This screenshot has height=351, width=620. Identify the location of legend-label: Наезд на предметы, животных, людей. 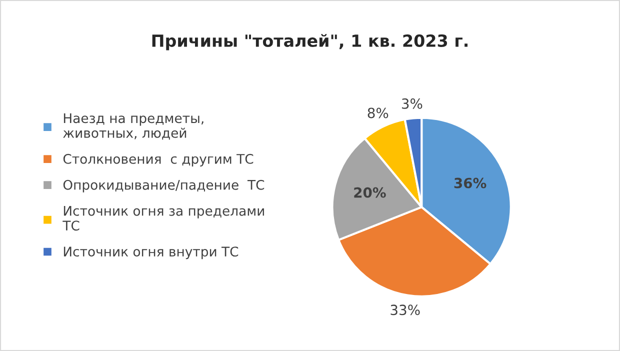
(133, 126).